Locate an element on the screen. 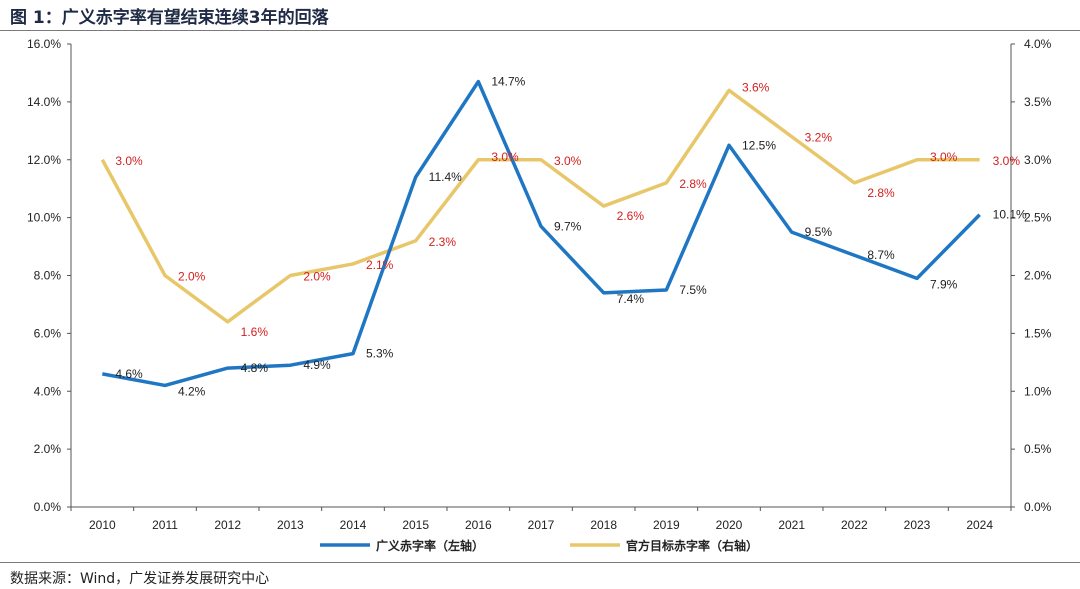 This screenshot has width=1080, height=589. x-axis-tick-label: 2023 is located at coordinates (917, 525).